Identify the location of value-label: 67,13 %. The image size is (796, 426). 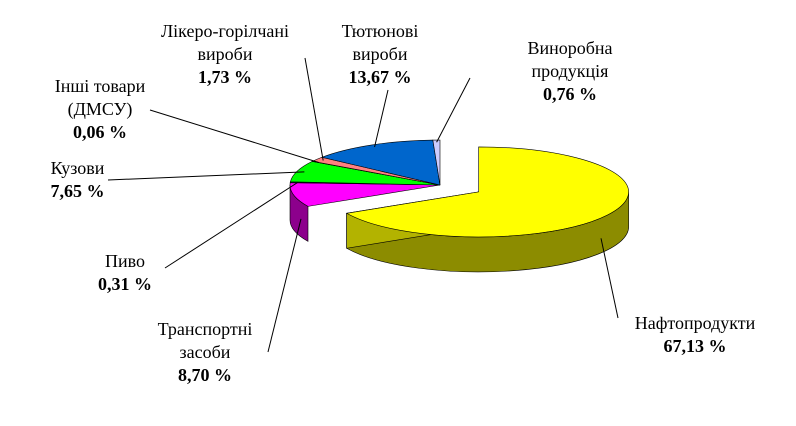
(695, 346).